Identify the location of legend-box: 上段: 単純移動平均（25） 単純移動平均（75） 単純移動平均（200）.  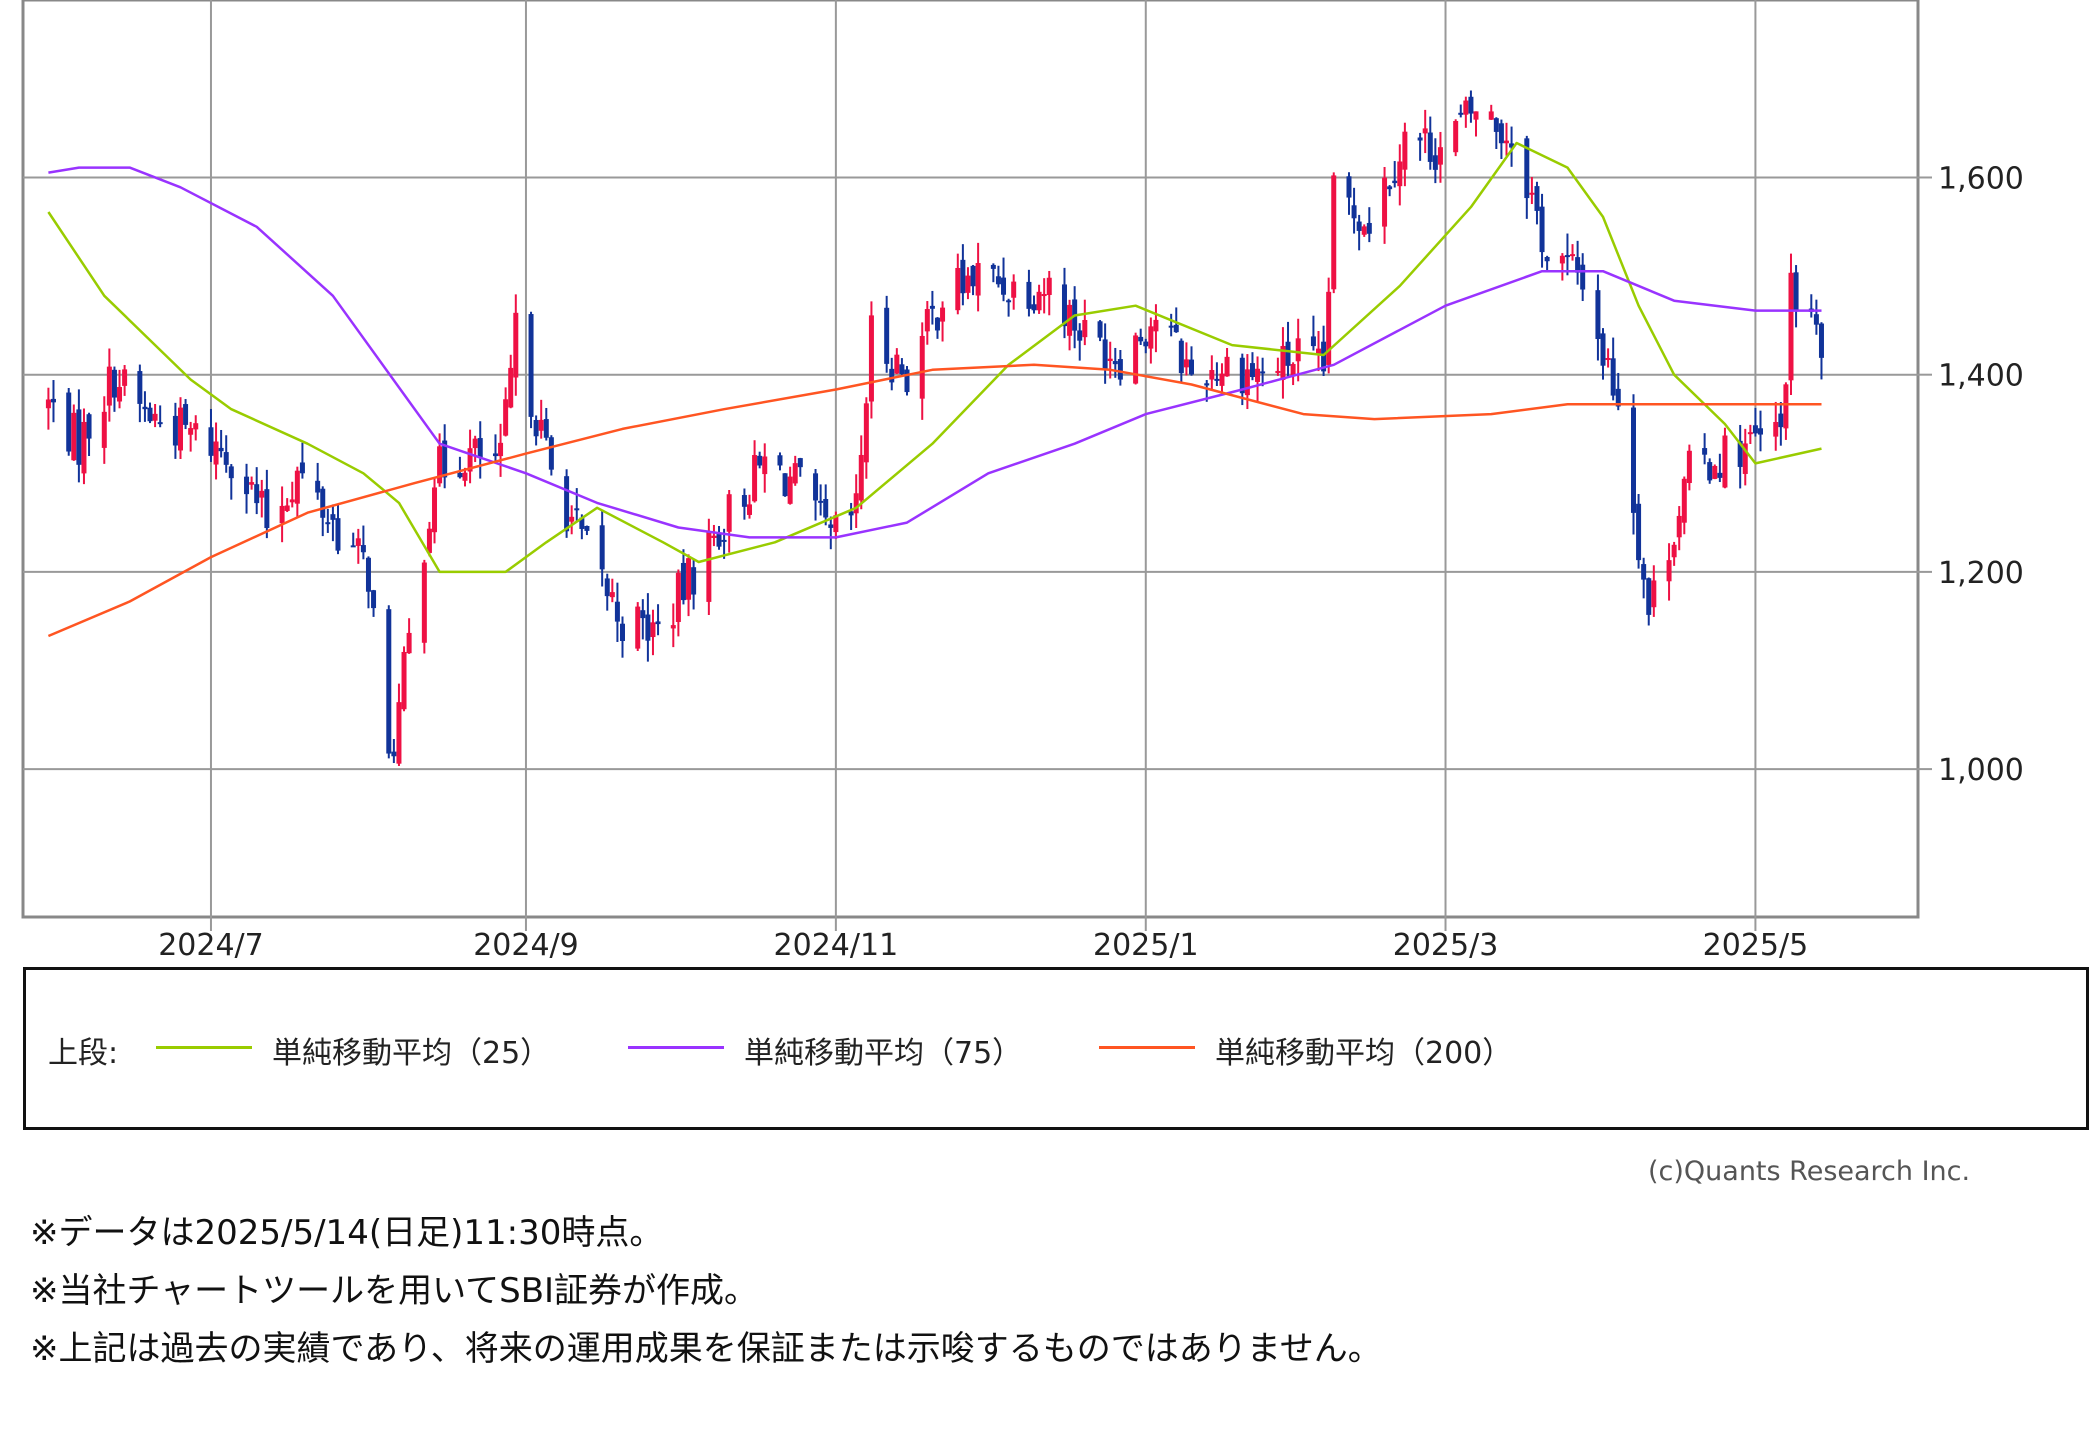
(1056, 1048).